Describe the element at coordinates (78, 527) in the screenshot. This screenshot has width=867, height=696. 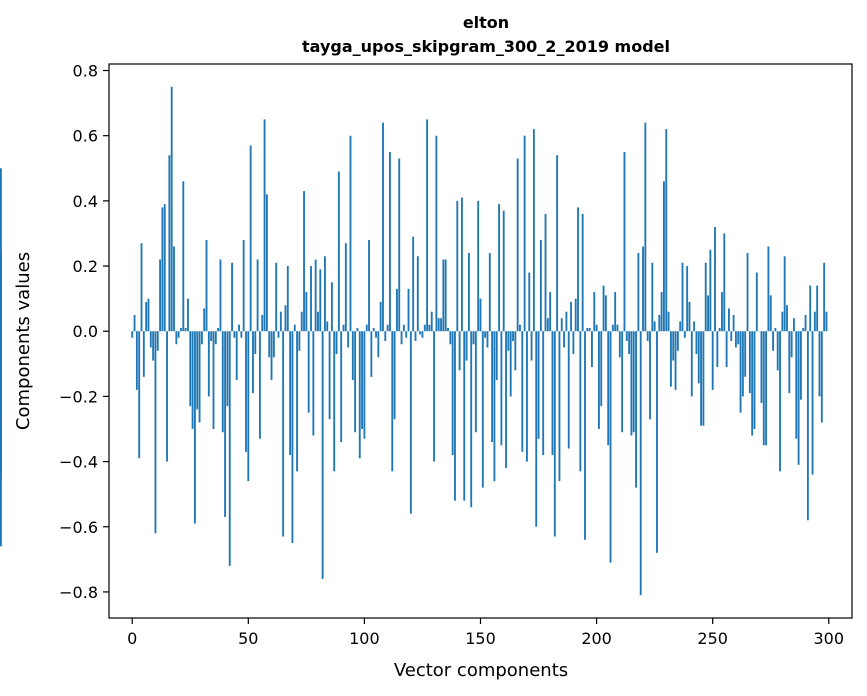
I see `y-tick-label: −0.6` at that location.